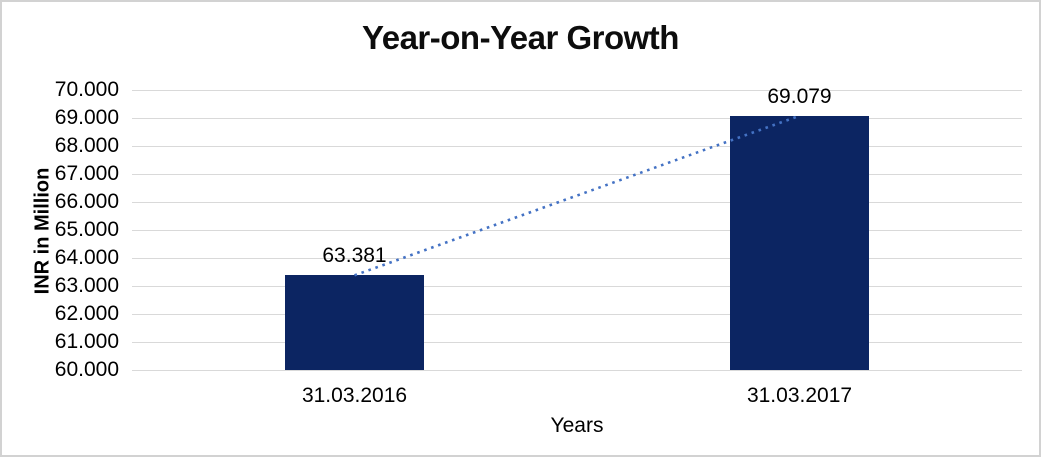 The width and height of the screenshot is (1041, 457). What do you see at coordinates (354, 395) in the screenshot?
I see `x-tick-label: 31.03.2016` at bounding box center [354, 395].